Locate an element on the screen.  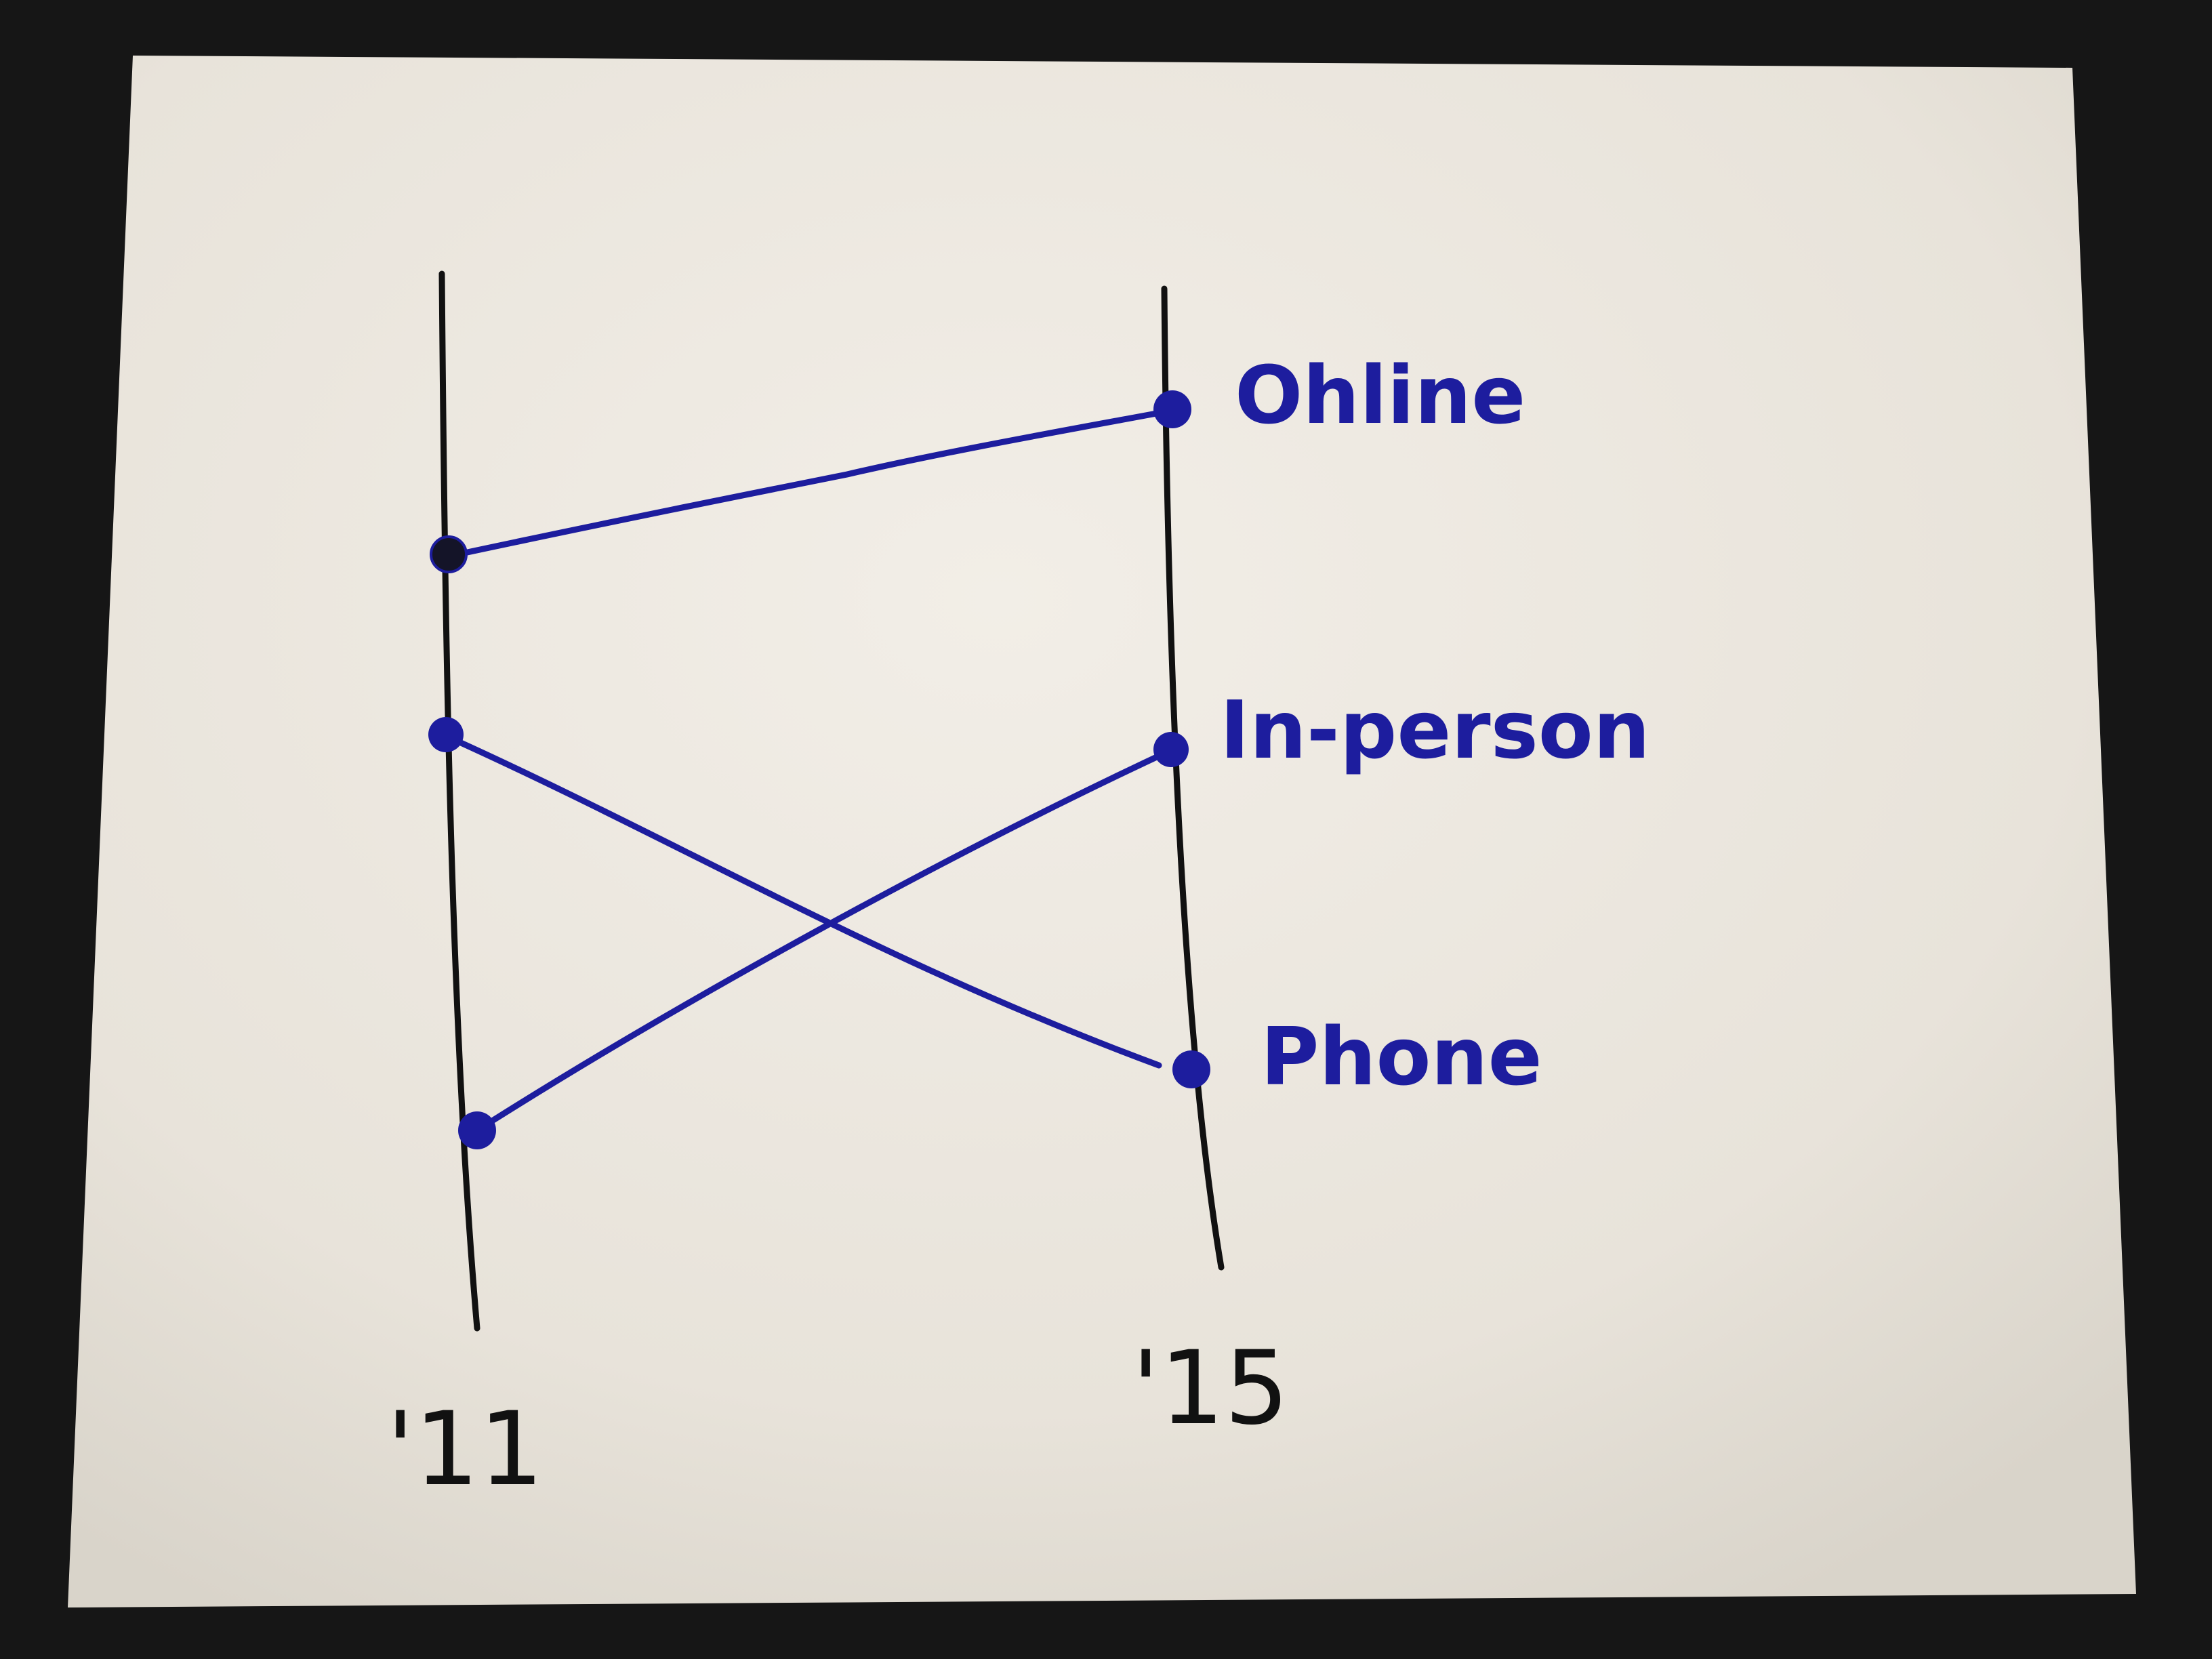
series-line-online is located at coordinates (811, 483).